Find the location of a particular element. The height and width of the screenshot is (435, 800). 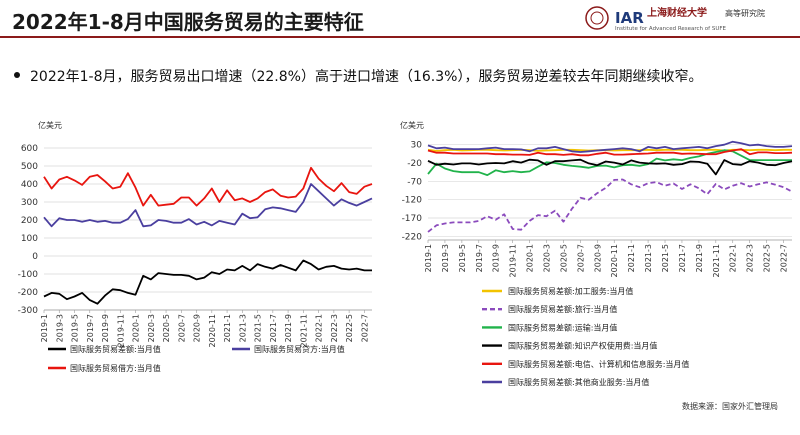

y-tick-label: 300 is located at coordinates (29, 203).